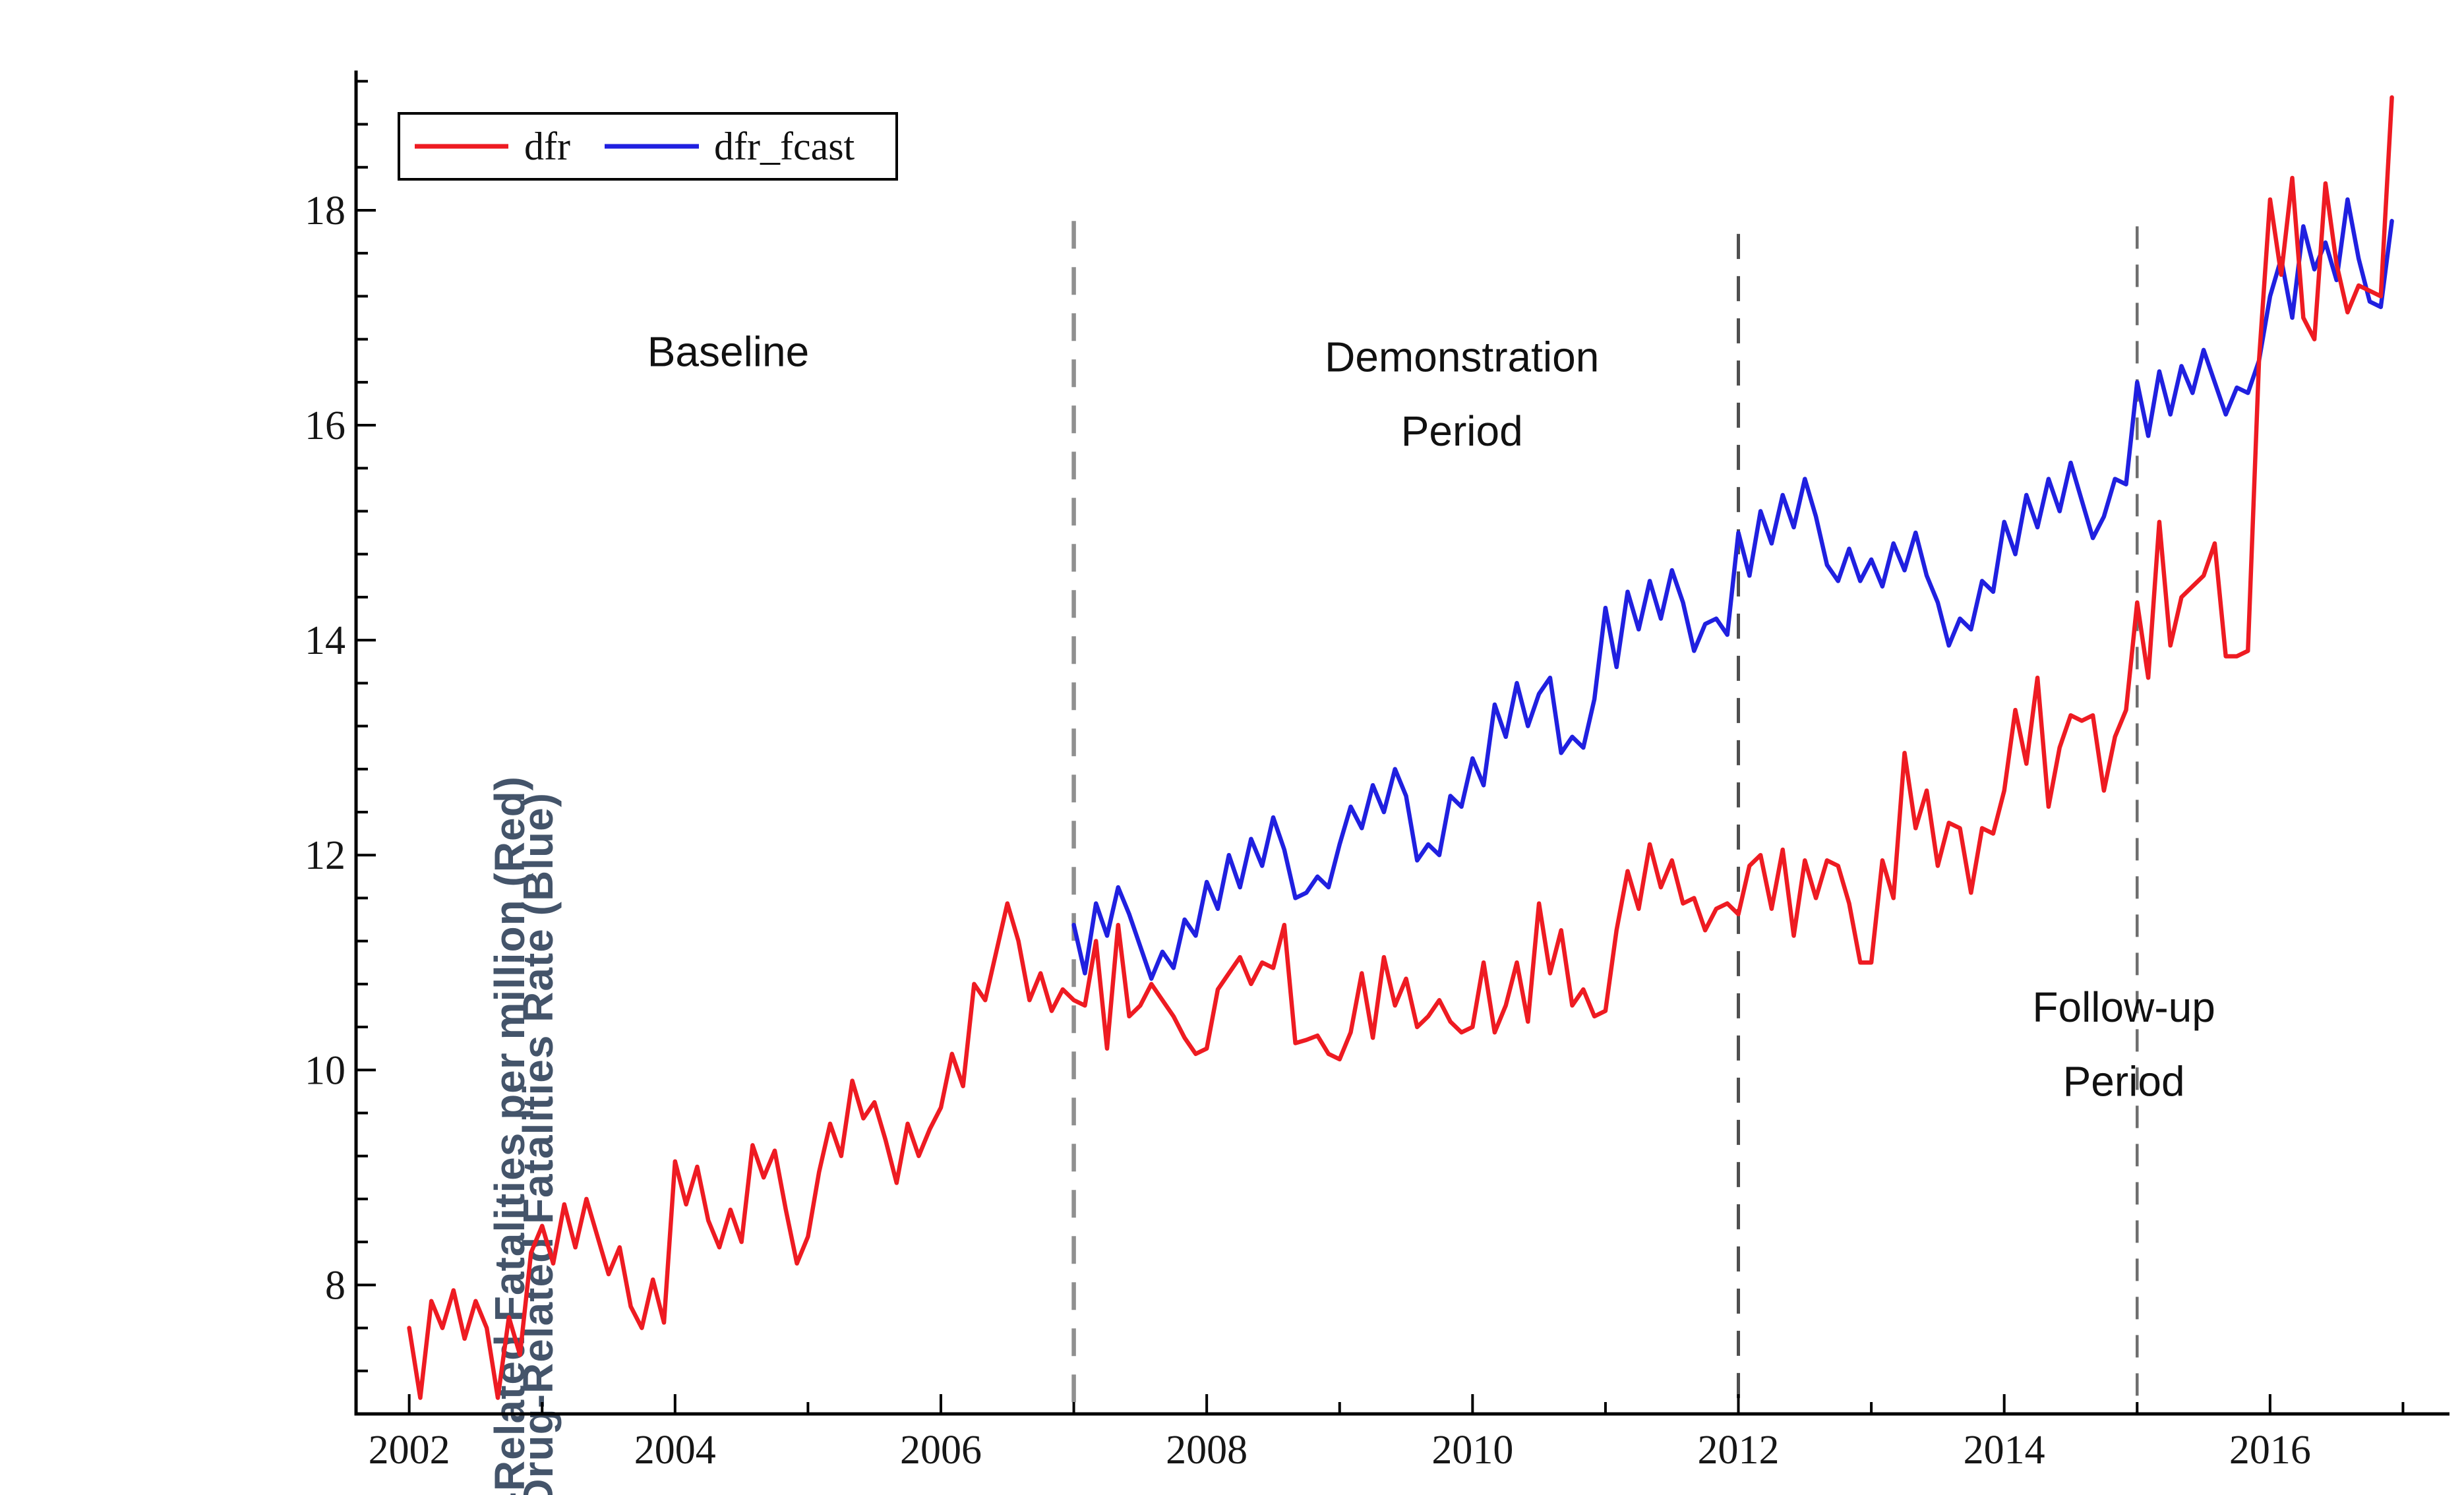  I want to click on x-tick-label: 2016, so click(2270, 1450).